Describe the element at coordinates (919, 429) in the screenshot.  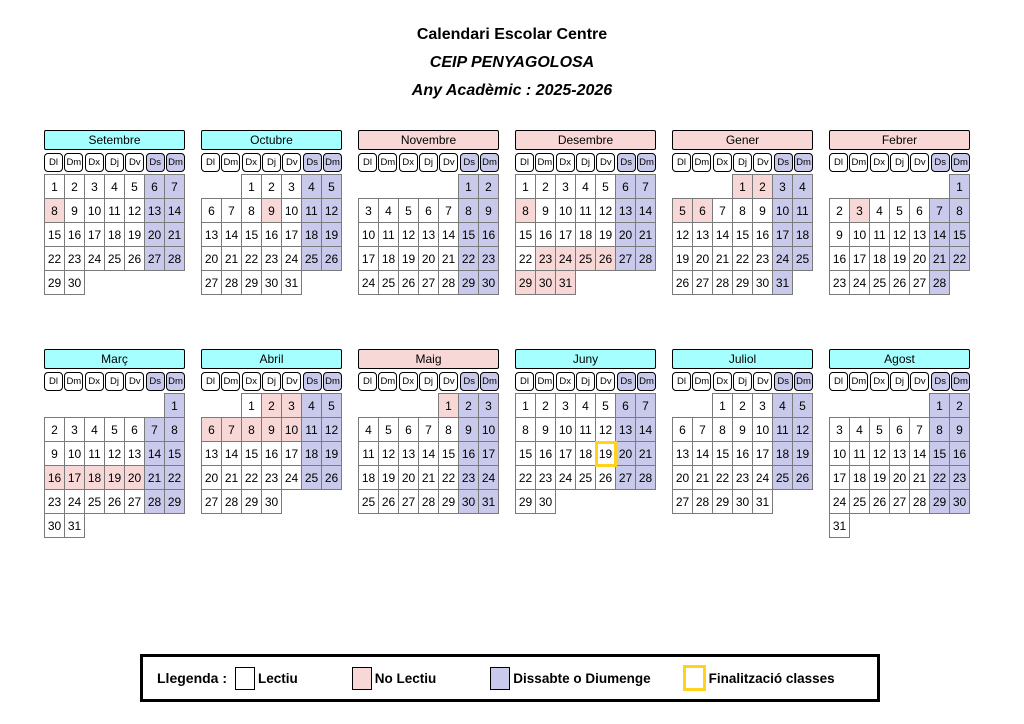
I see `day-cell-agost-7: 7` at that location.